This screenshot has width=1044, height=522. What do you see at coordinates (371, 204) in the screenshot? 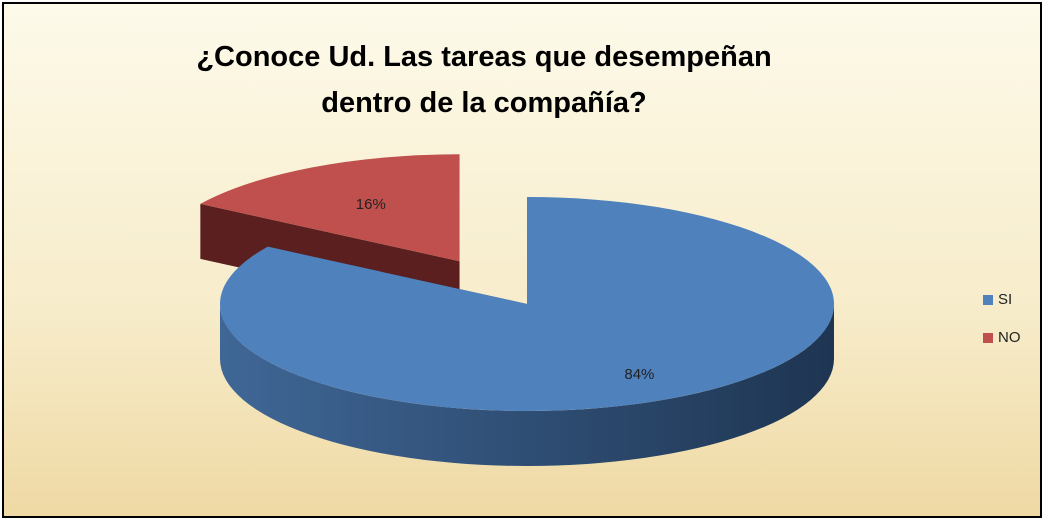
I see `data-label: 16%` at bounding box center [371, 204].